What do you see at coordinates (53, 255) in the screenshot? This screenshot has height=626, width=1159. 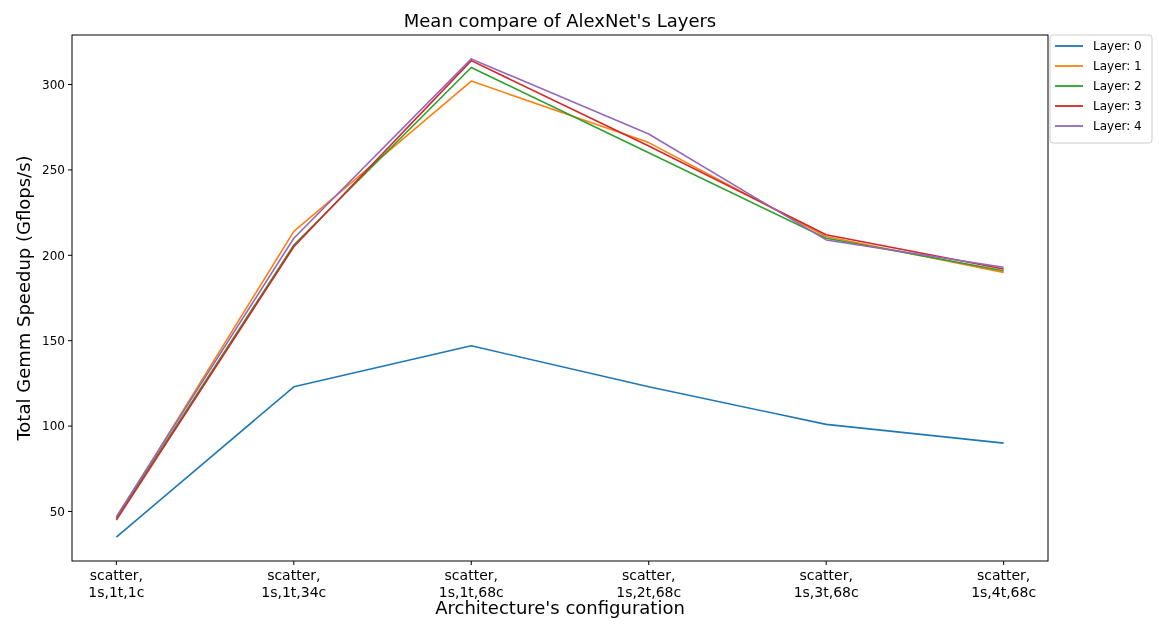 I see `y-tick-label: 200` at bounding box center [53, 255].